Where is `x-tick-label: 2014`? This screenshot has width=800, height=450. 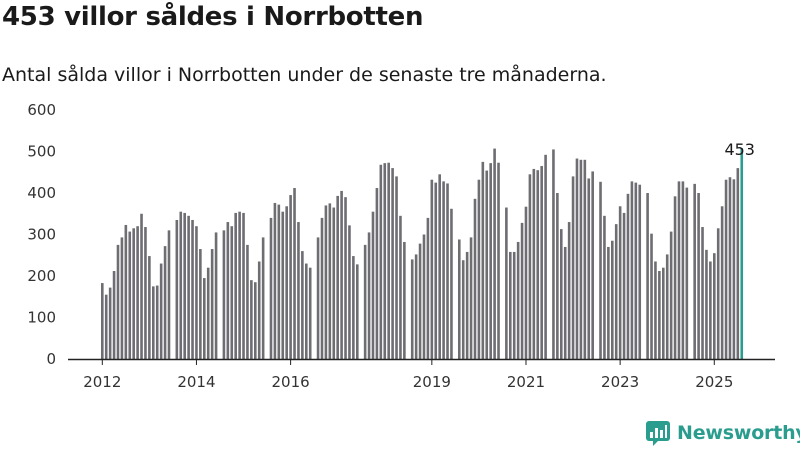
x-tick-label: 2014 is located at coordinates (196, 382).